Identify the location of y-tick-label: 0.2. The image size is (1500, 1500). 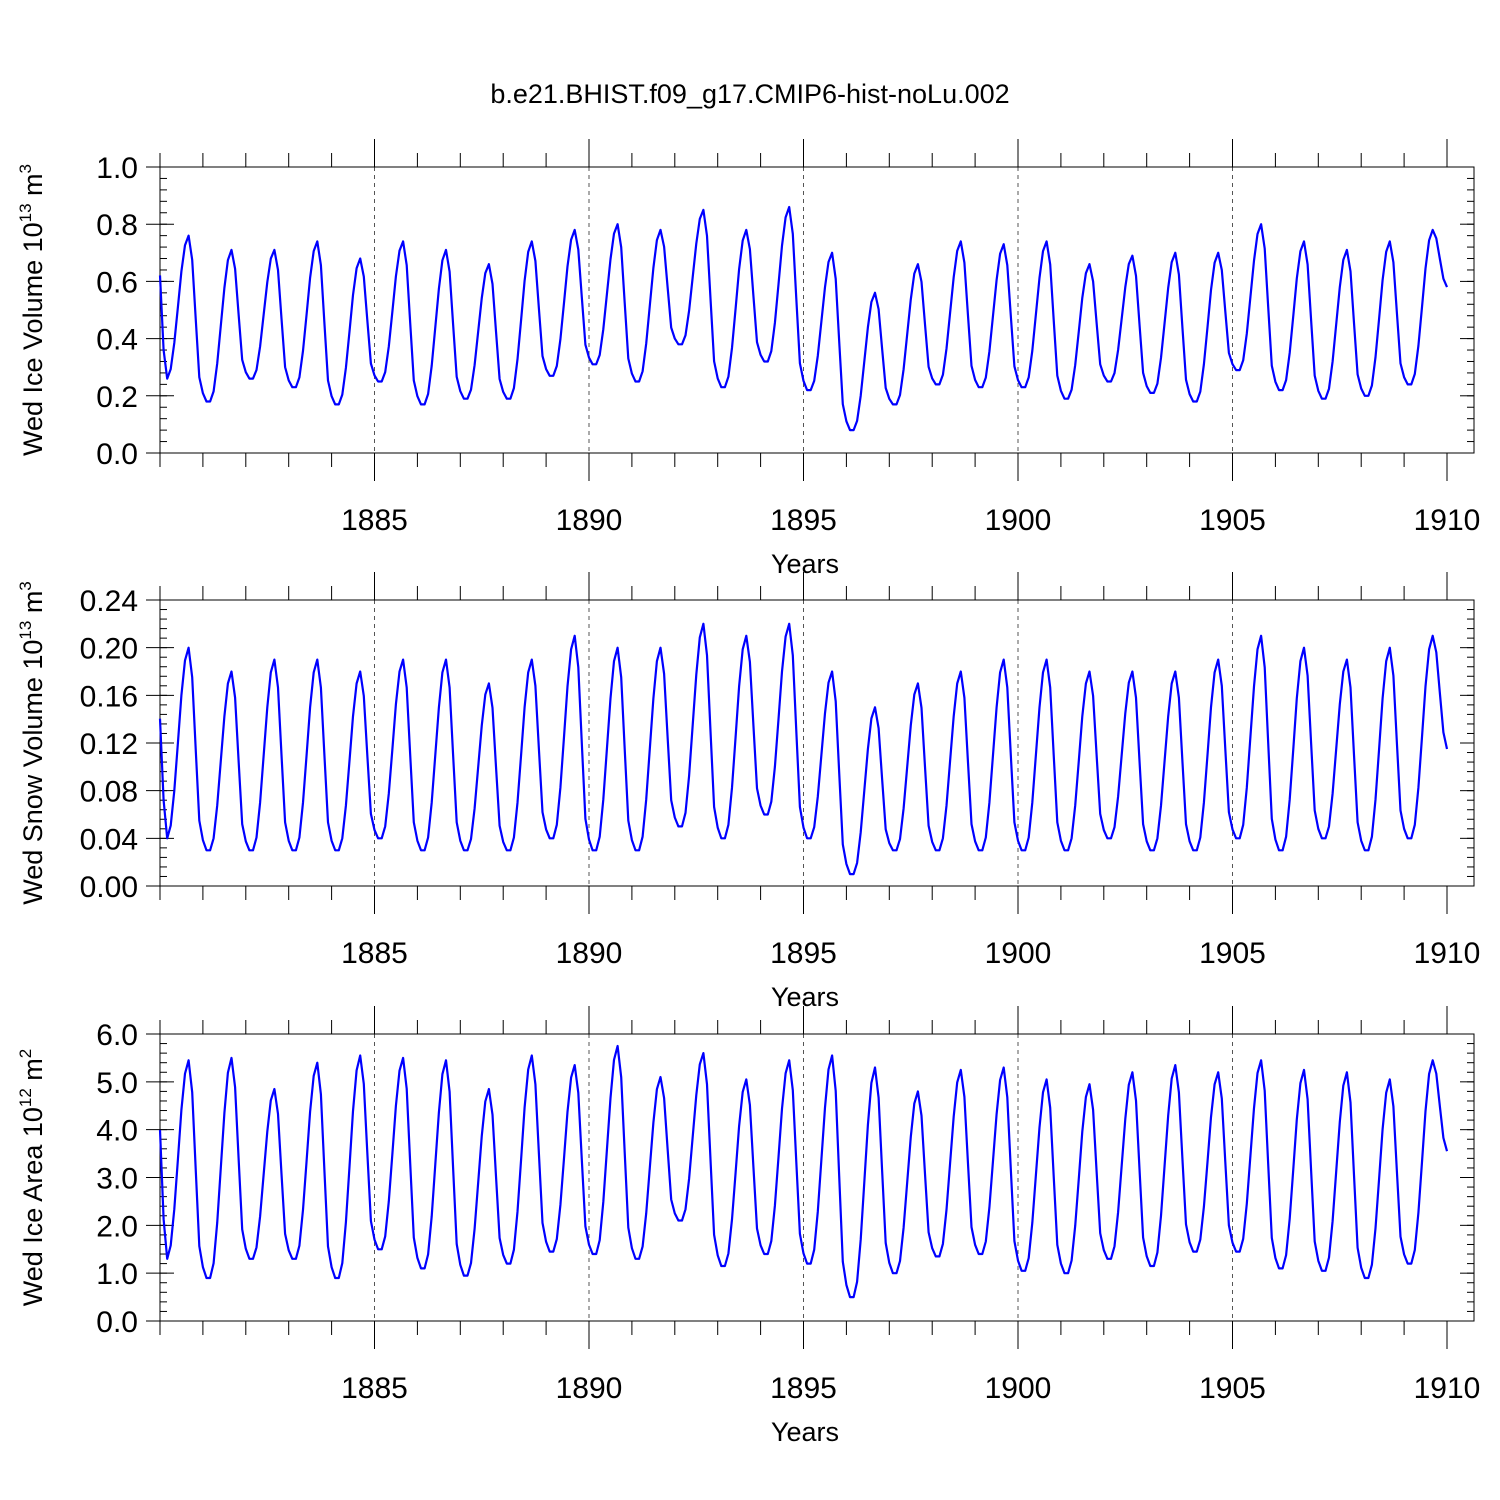
(117, 397).